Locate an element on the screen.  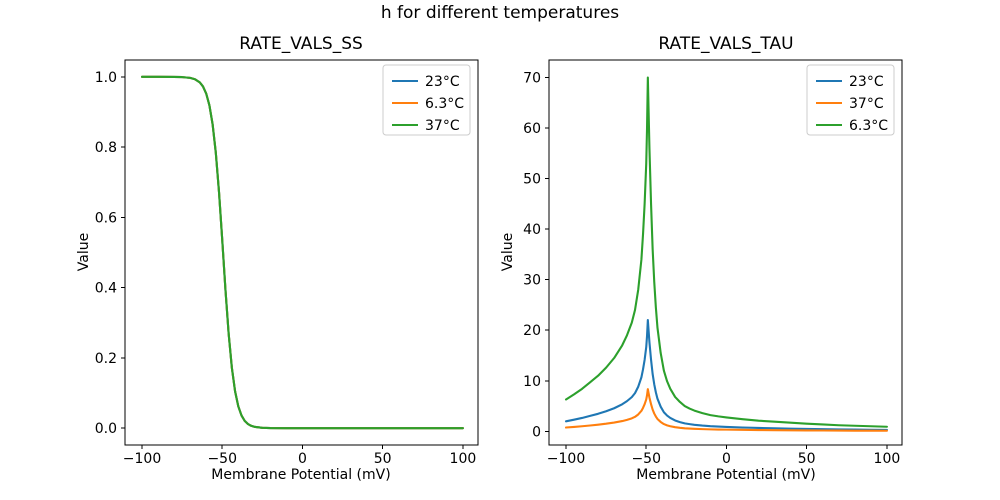
y-tick-label: 0.6 is located at coordinates (106, 218).